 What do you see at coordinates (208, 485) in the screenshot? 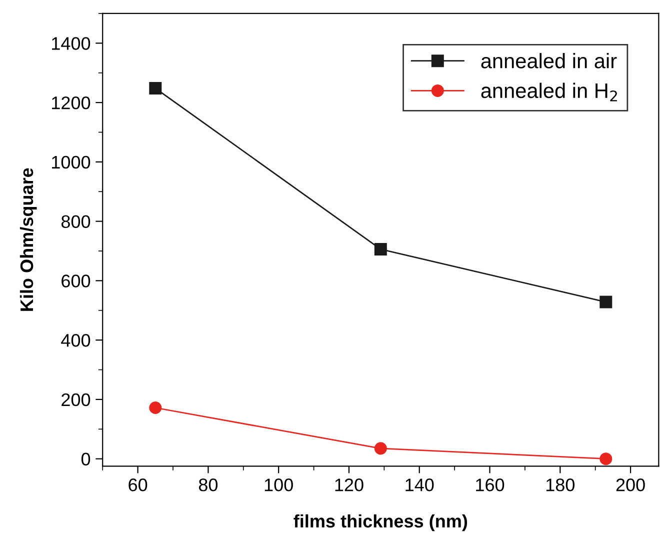
I see `x-tick-label: 80` at bounding box center [208, 485].